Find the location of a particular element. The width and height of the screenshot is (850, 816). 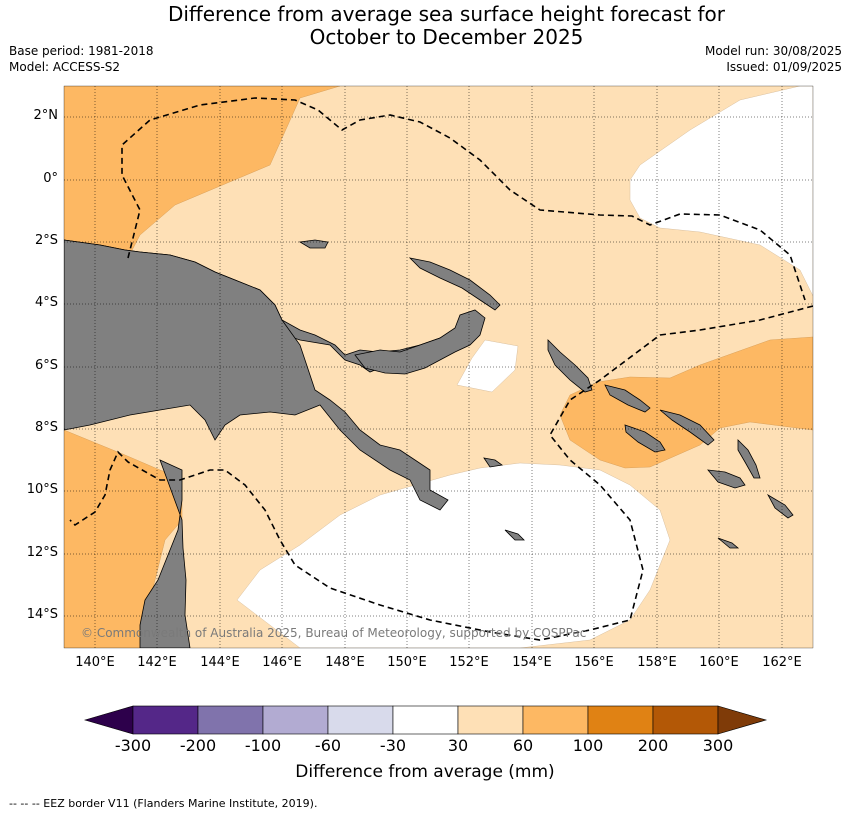

lat-label-4s: 4°S is located at coordinates (46, 302).